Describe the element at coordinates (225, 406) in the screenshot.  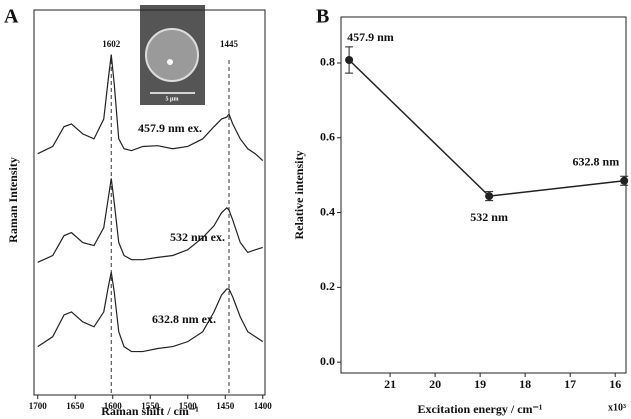
I see `x-tick-label: 1450` at that location.